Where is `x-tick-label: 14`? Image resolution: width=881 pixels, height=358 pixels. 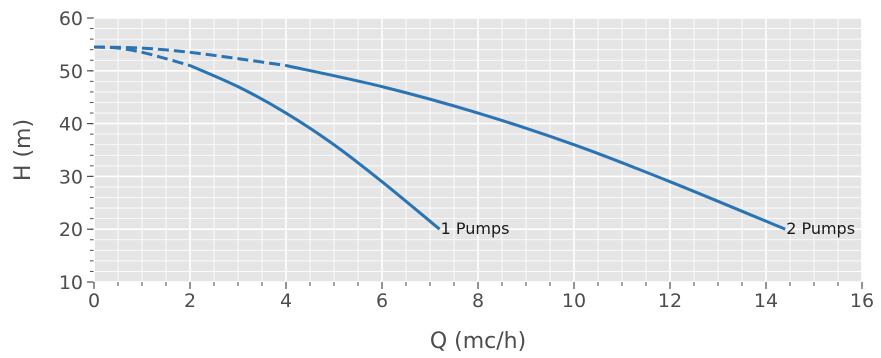 x-tick-label: 14 is located at coordinates (766, 301).